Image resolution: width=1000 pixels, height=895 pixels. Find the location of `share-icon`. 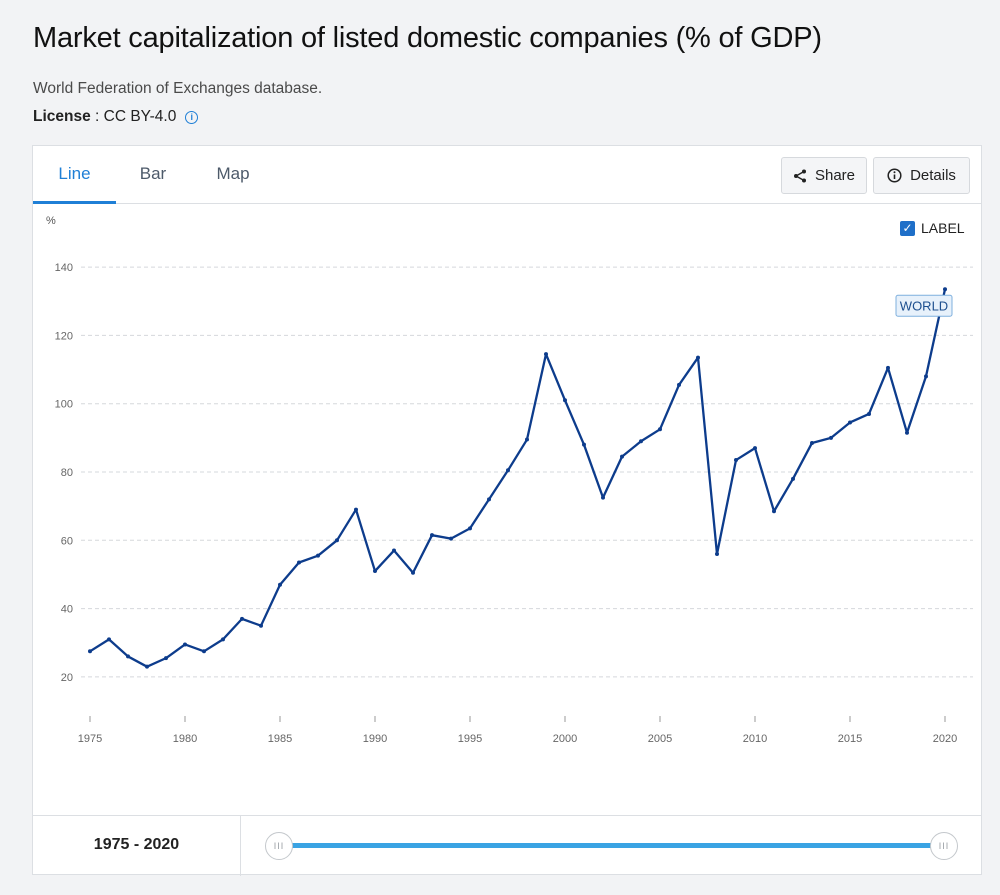

share-icon is located at coordinates (799, 175).